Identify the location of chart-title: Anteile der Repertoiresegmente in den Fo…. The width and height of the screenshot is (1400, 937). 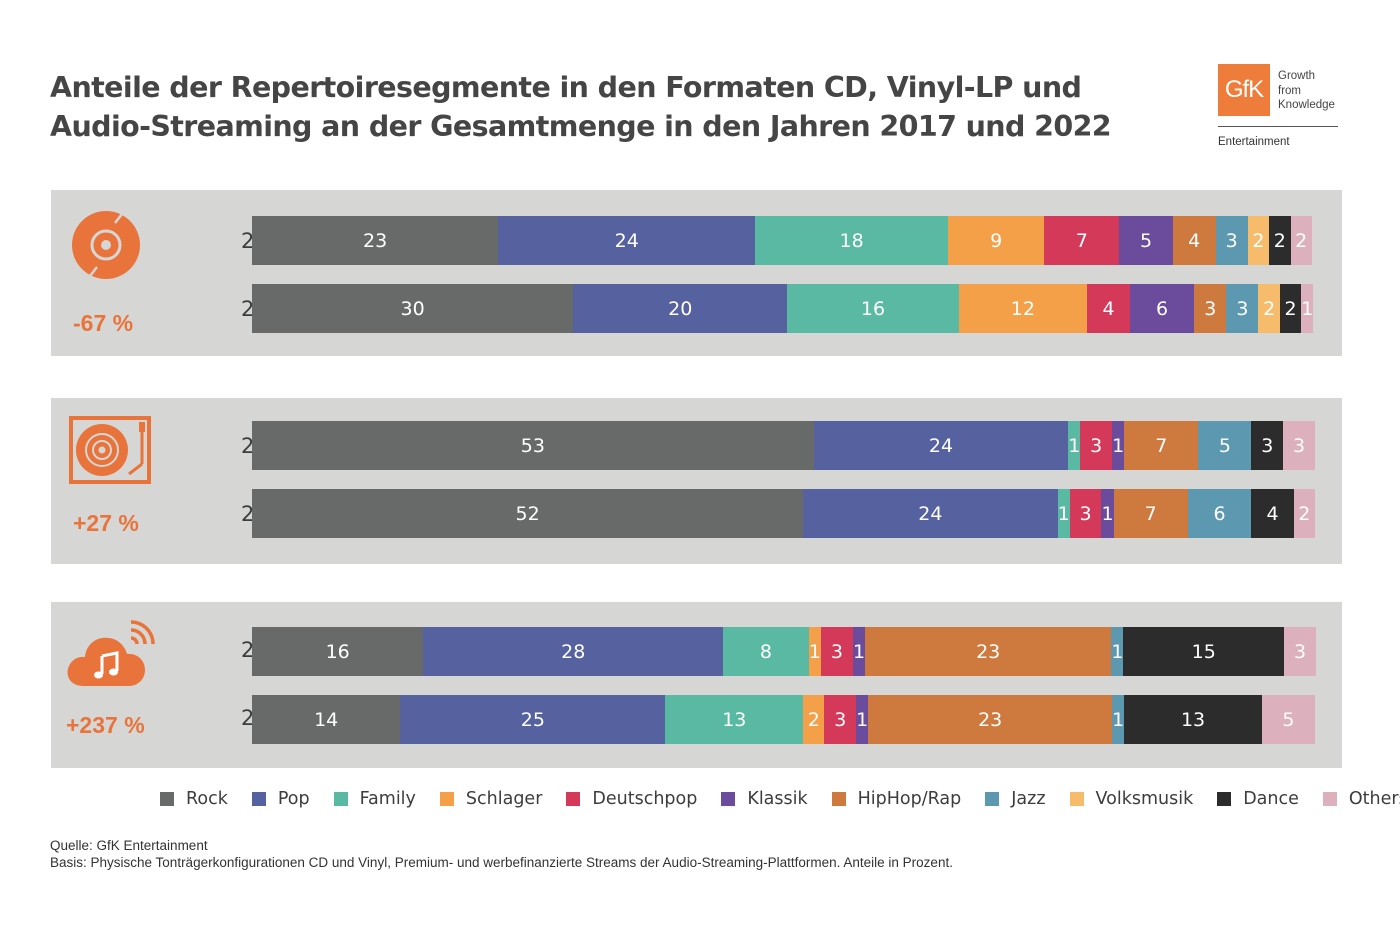
(590, 107).